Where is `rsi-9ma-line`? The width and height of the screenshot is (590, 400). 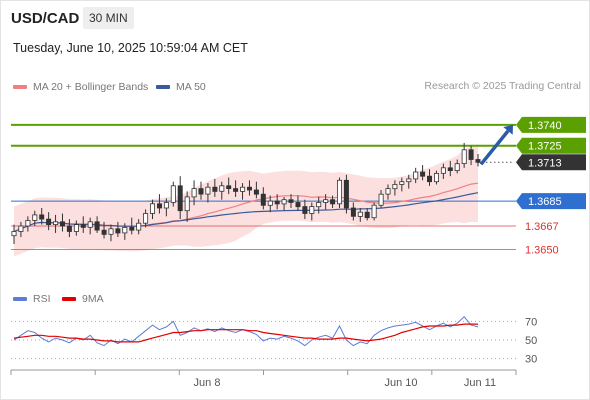 rsi-9ma-line is located at coordinates (245, 333).